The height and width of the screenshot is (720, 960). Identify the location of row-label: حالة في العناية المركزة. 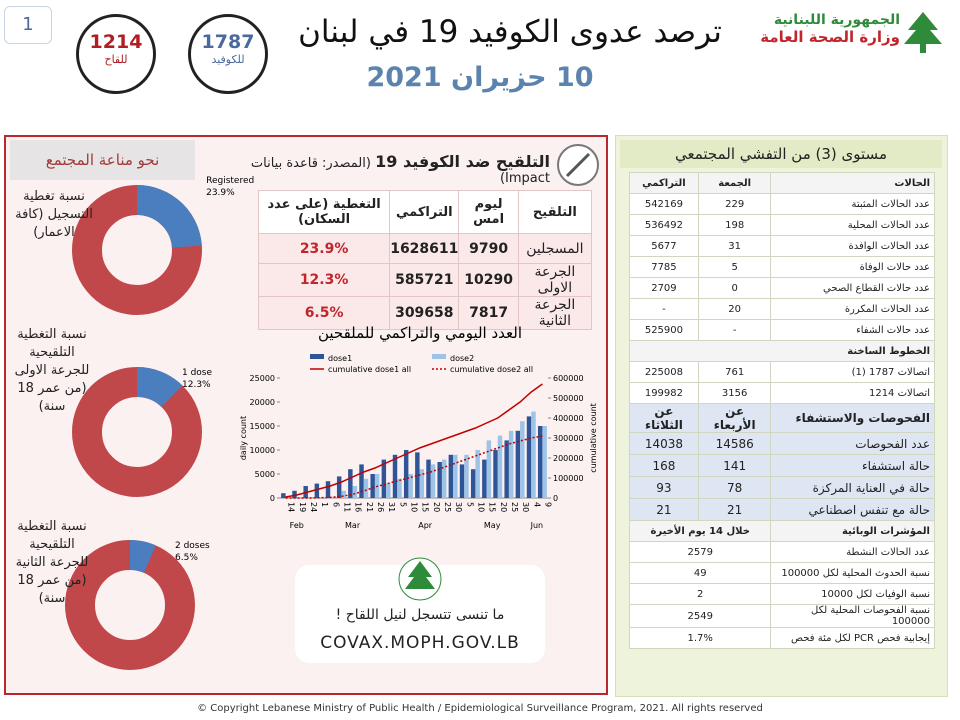
(852, 487).